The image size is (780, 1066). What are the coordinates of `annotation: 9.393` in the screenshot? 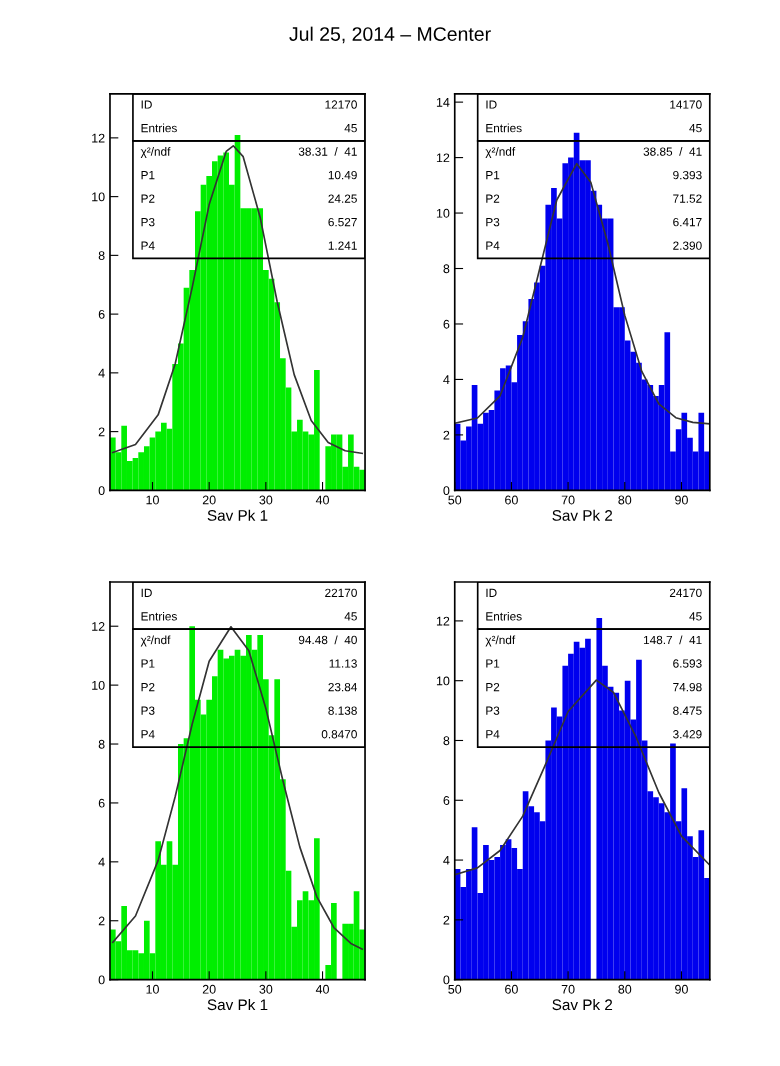 It's located at (687, 175).